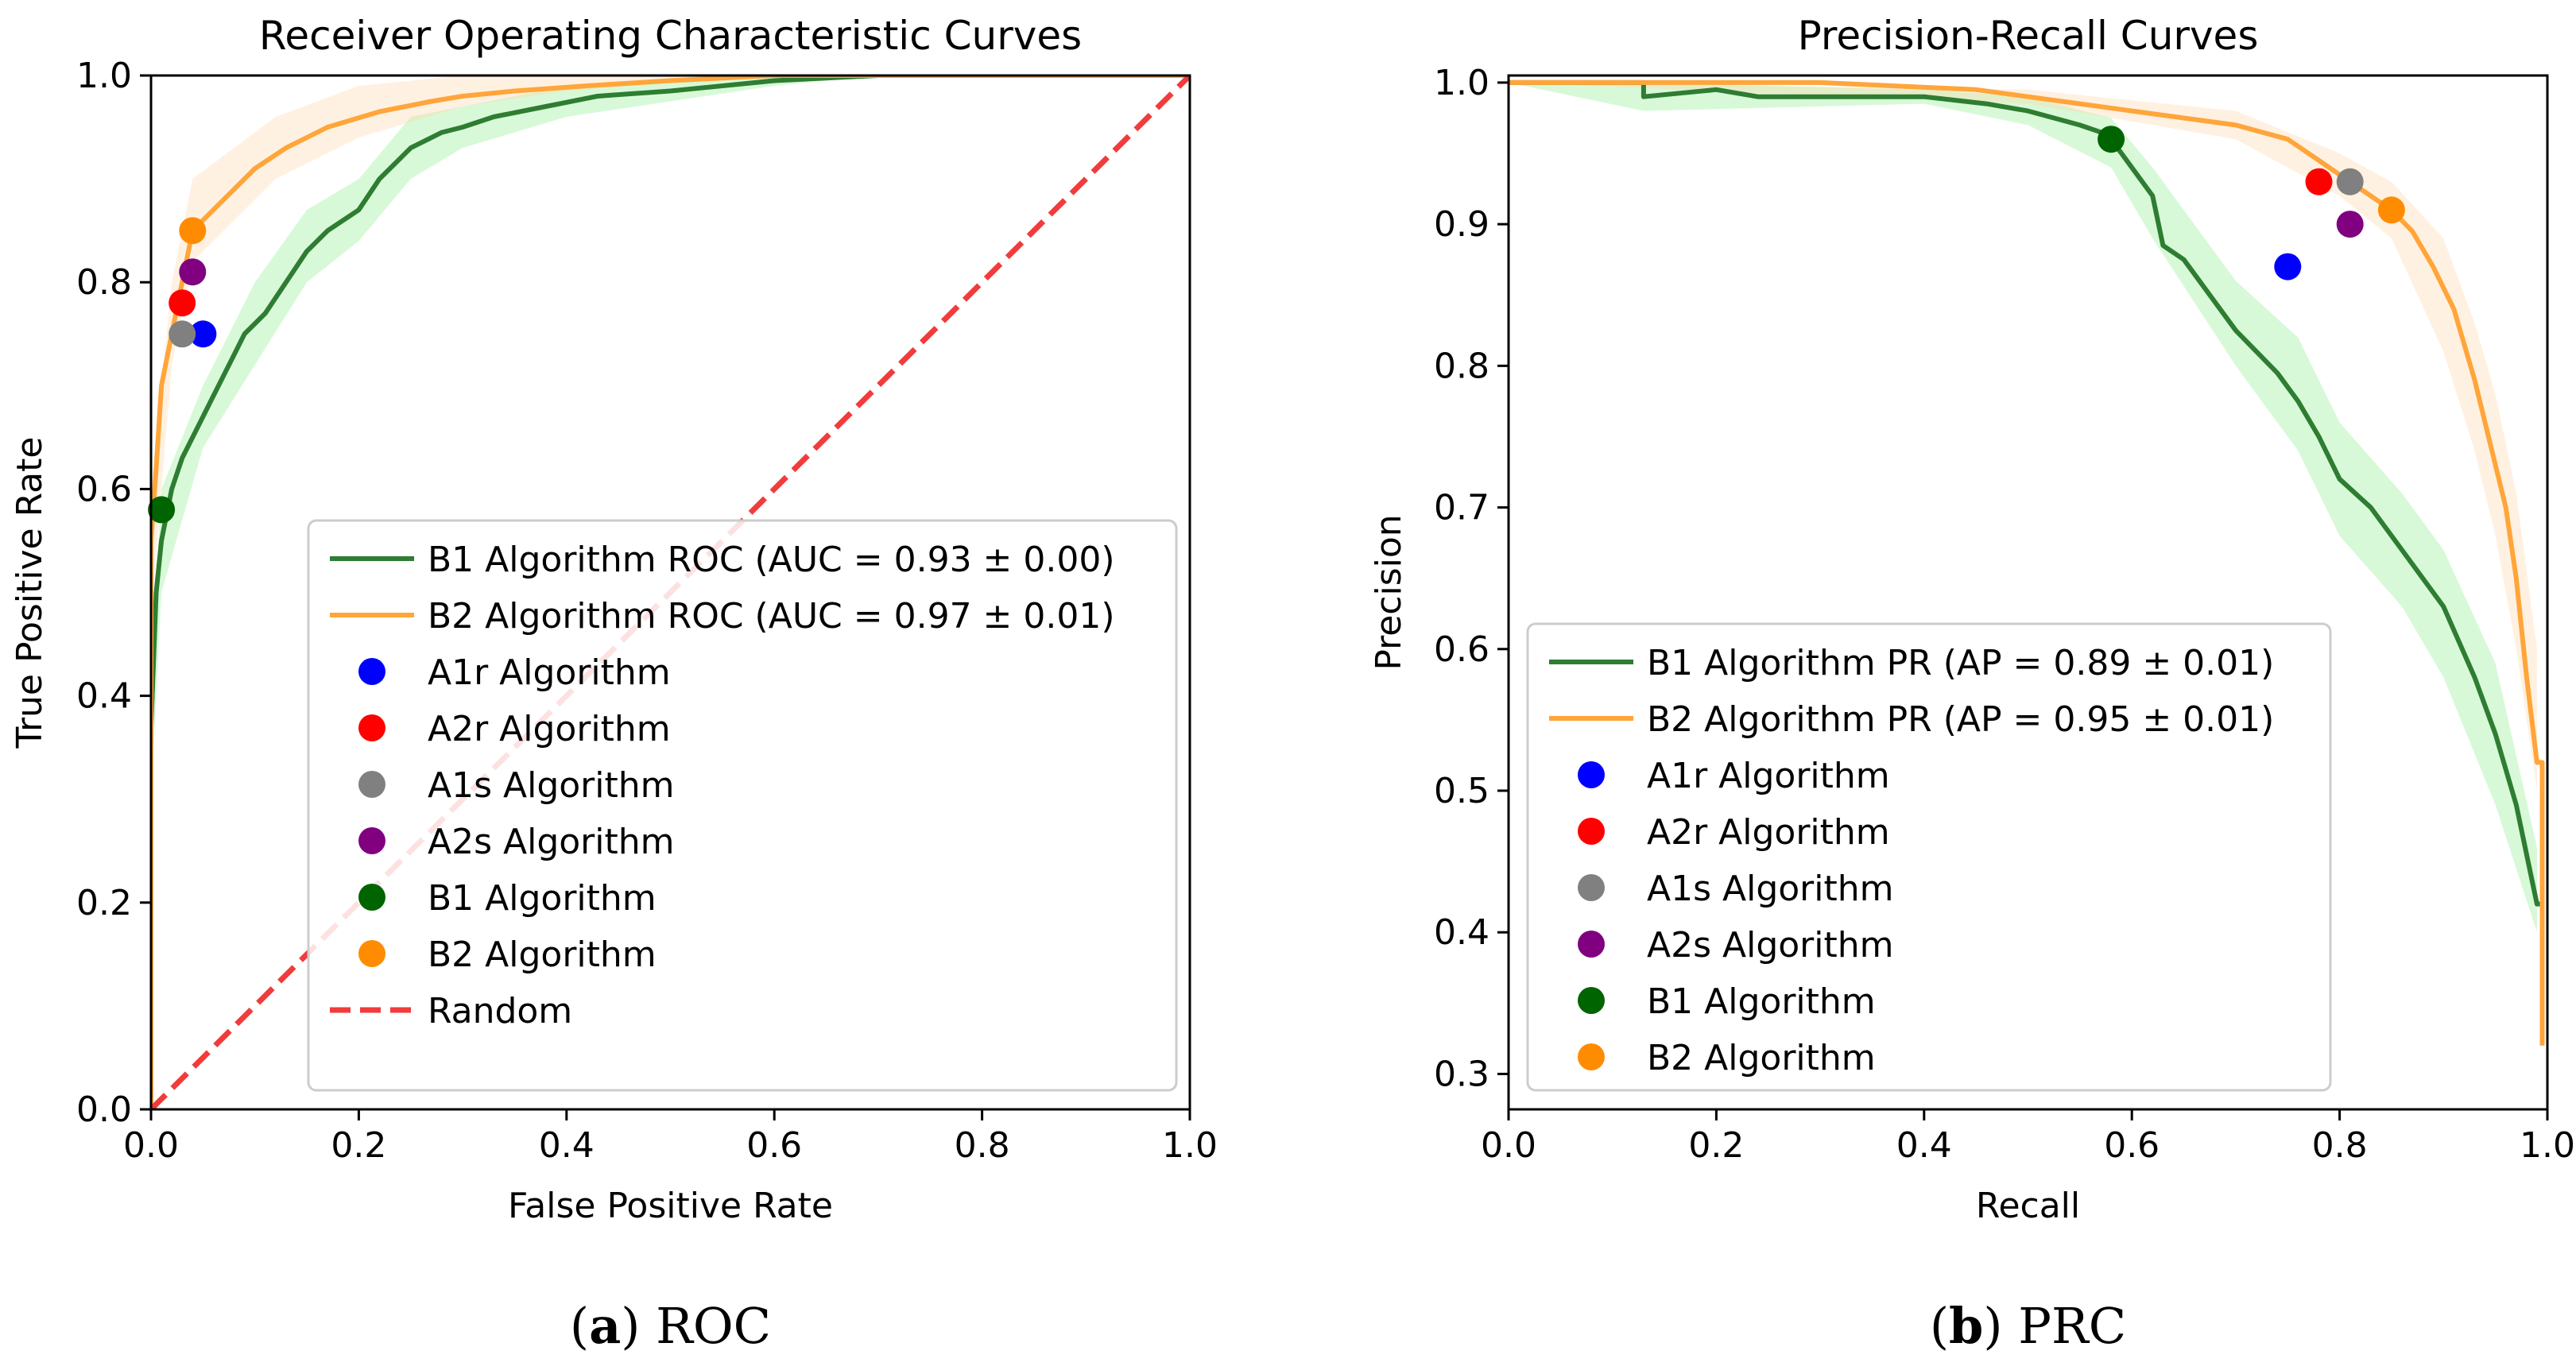 The image size is (2576, 1370). I want to click on figure-caption: (b) PRC, so click(2028, 1326).